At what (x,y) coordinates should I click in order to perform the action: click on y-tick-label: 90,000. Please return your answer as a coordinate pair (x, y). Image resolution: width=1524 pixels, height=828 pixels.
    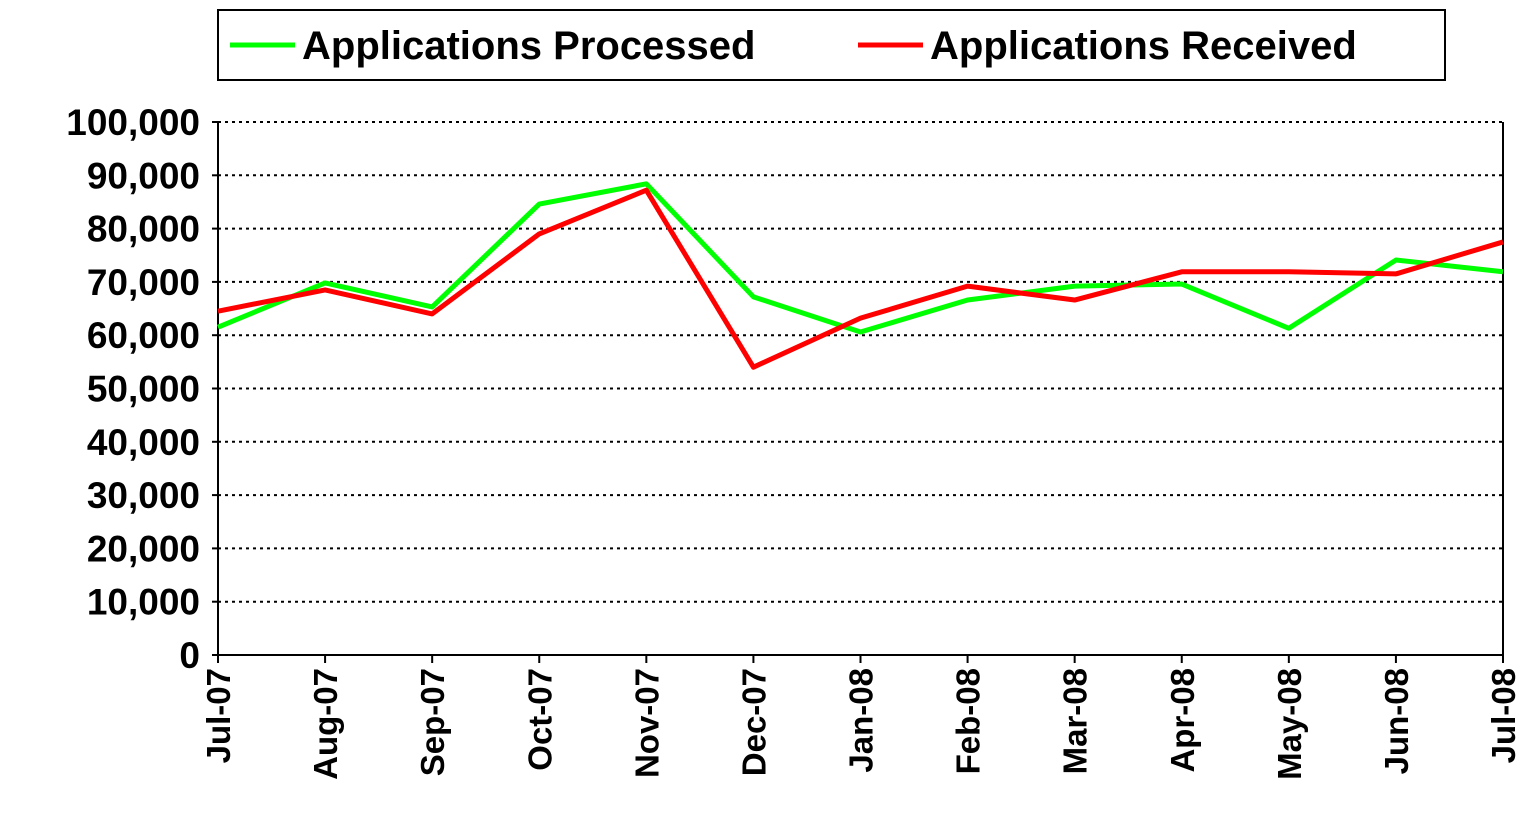
    Looking at the image, I should click on (143, 175).